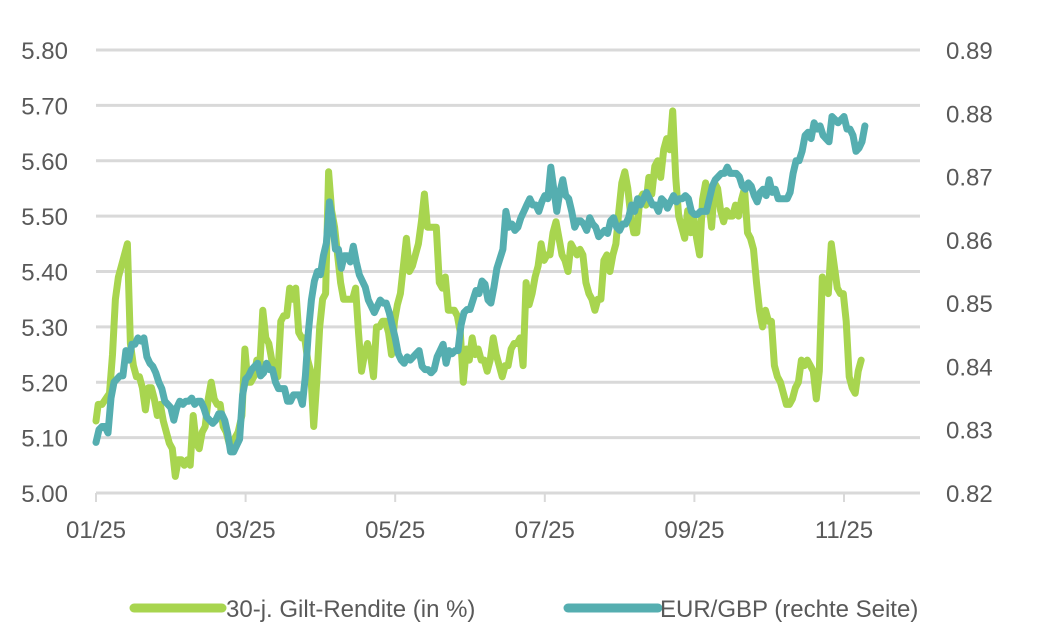 The image size is (1064, 639). Describe the element at coordinates (969, 494) in the screenshot. I see `right-y-tick-label: 0.82` at that location.